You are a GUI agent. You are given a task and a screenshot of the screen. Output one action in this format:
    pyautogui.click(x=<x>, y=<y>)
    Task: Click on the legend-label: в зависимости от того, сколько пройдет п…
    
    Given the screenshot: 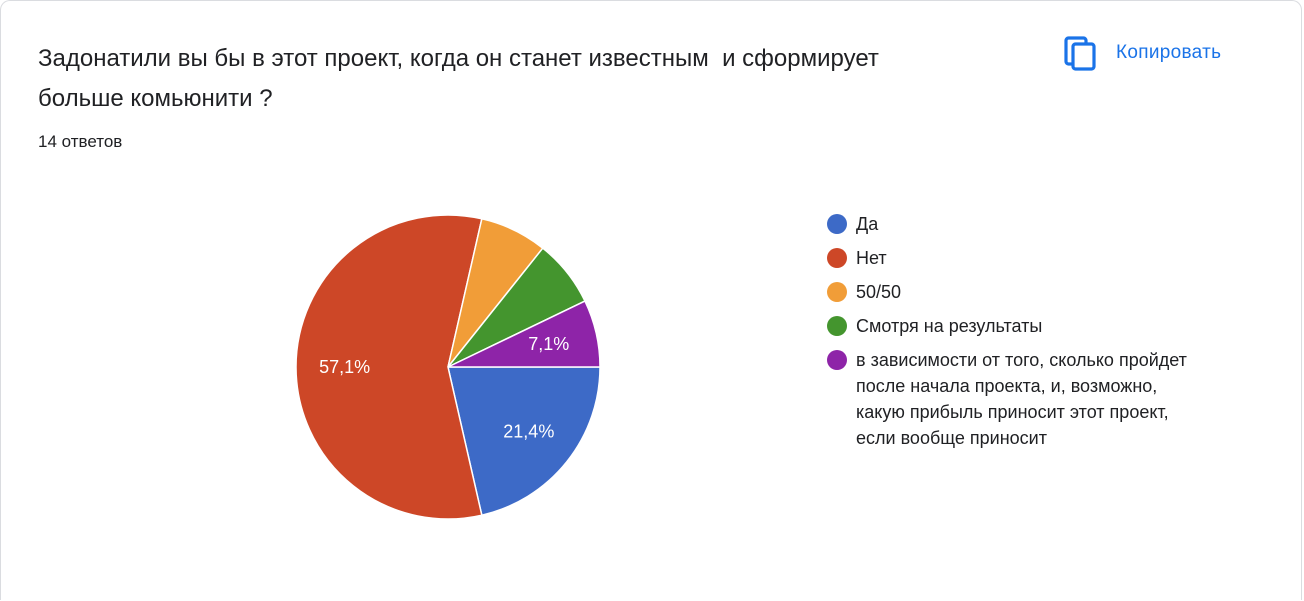 What is the action you would take?
    pyautogui.click(x=1021, y=399)
    